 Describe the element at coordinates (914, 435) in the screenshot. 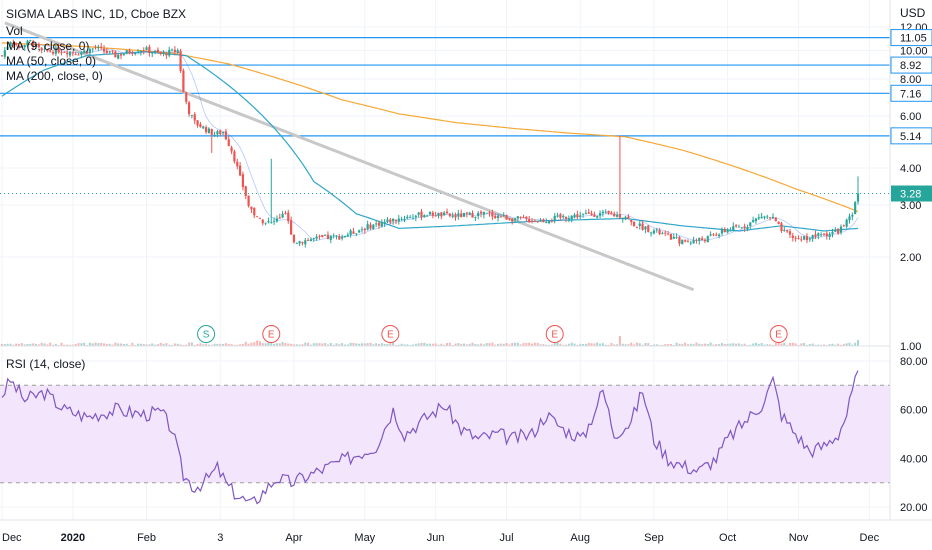

I see `rsi-axis: 80.00 60.00 40.00 20.00` at that location.